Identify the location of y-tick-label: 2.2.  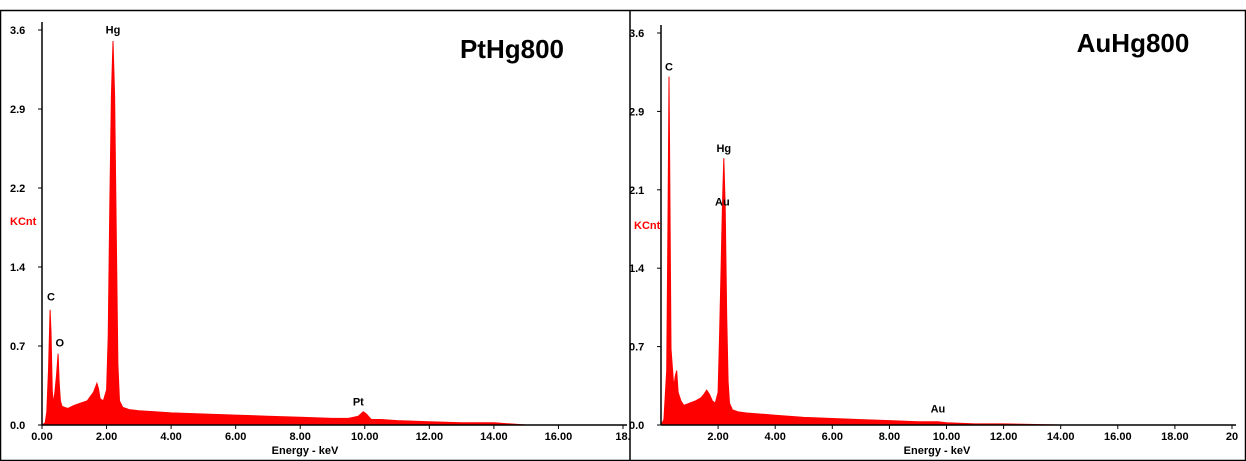
(17, 189).